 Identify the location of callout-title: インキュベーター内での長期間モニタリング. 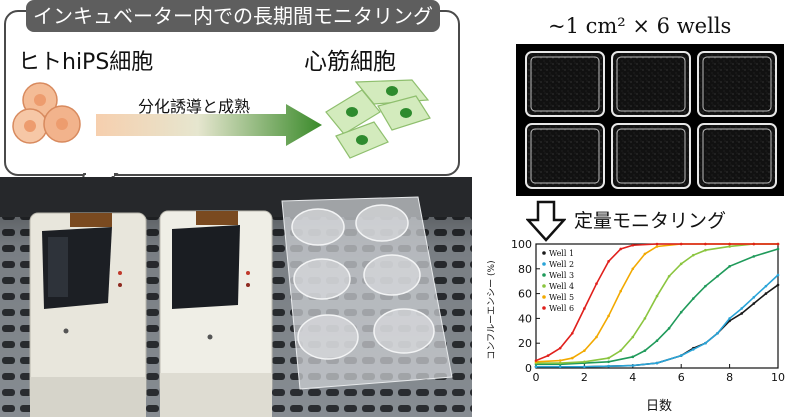
(233, 16).